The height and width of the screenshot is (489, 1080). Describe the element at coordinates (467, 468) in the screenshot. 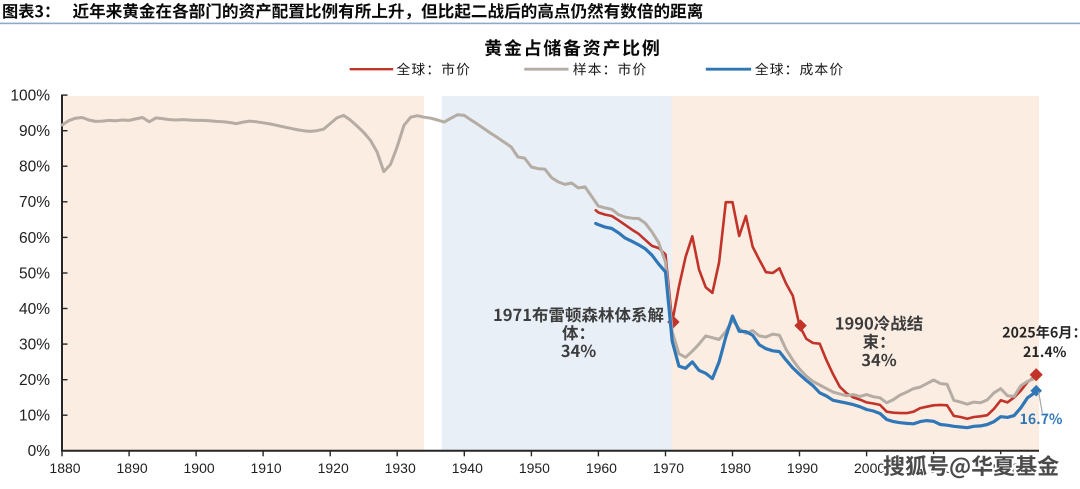

I see `svg-text: 1940` at that location.